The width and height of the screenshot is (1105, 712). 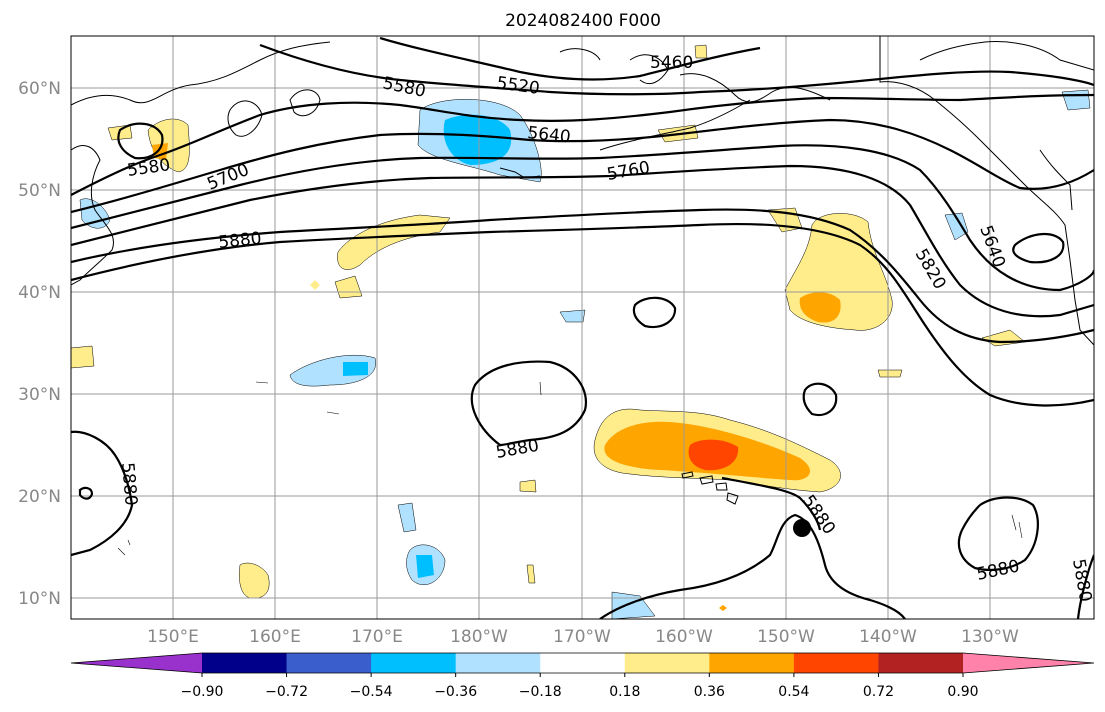 I want to click on lon-label: 180°W, so click(x=479, y=637).